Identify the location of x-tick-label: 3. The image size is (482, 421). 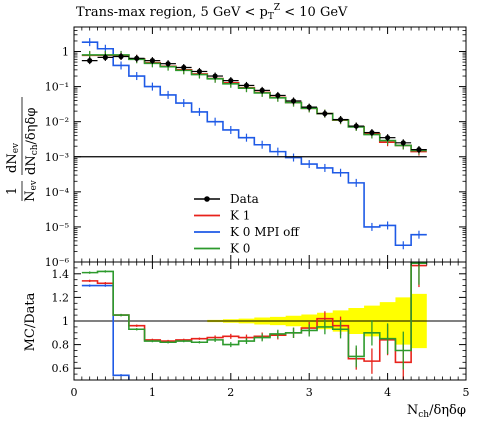
(309, 392).